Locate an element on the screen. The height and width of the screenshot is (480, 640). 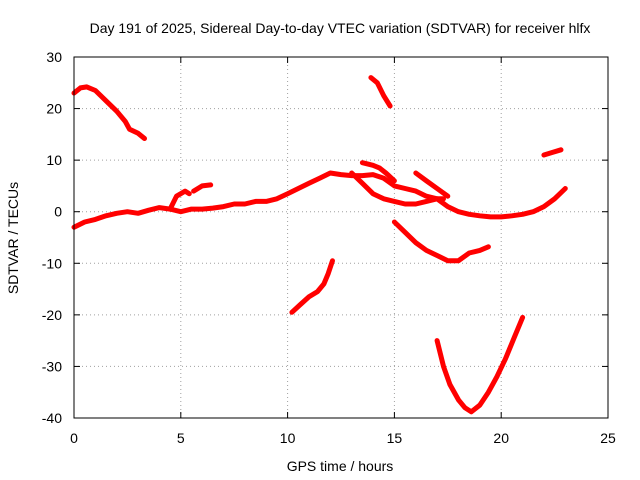
x-axis-title: GPS time / hours is located at coordinates (340, 466).